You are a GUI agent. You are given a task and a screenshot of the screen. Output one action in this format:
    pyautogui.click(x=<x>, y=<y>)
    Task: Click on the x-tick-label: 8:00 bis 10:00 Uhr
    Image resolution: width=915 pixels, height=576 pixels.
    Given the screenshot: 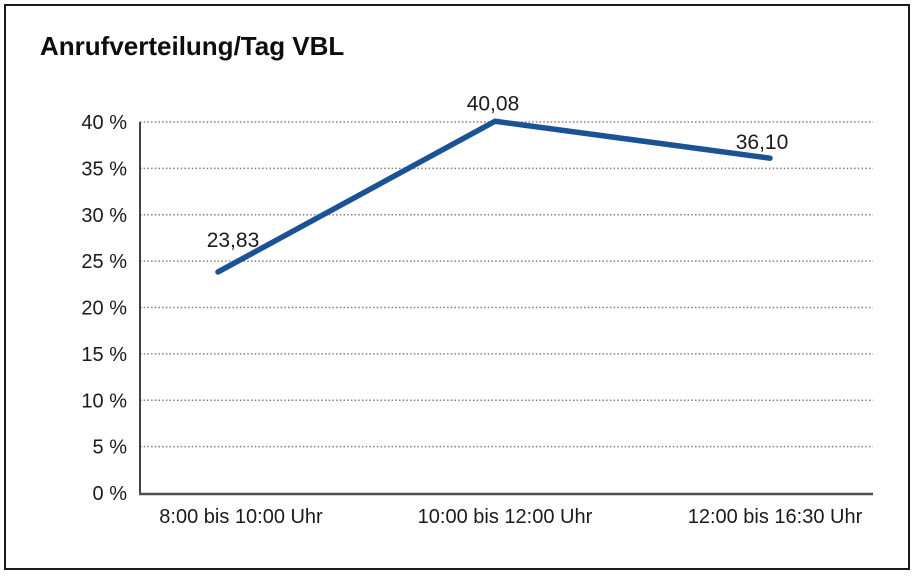 What is the action you would take?
    pyautogui.click(x=241, y=517)
    